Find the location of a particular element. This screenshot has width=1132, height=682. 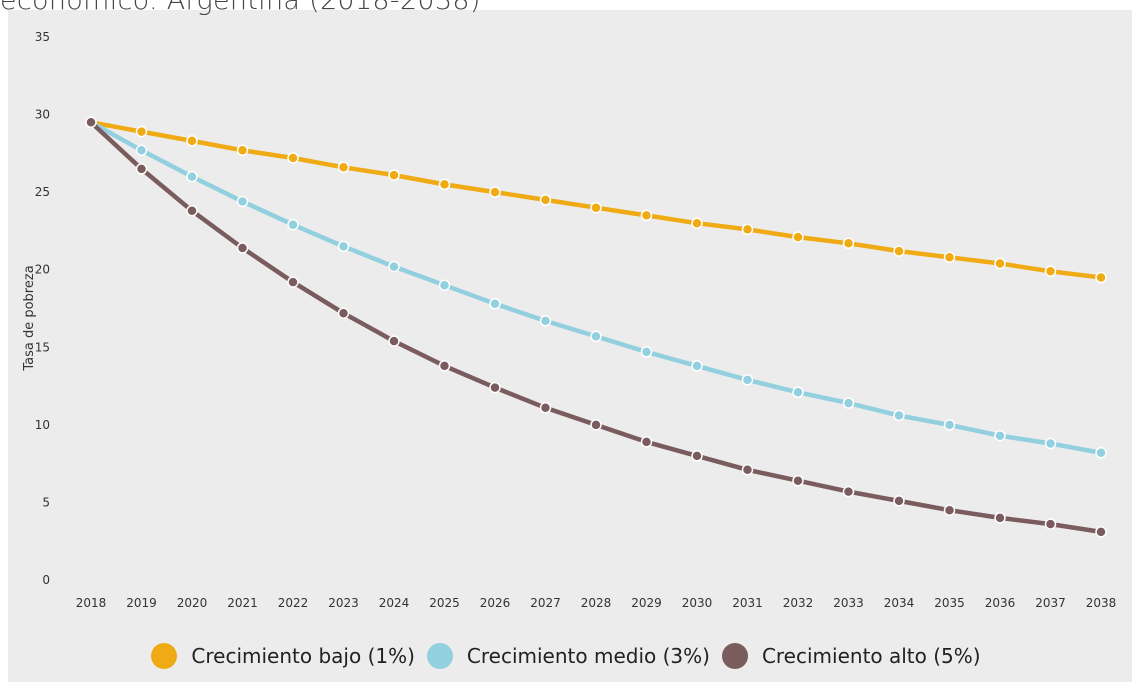

x-tick-label: 2022 is located at coordinates (293, 603).